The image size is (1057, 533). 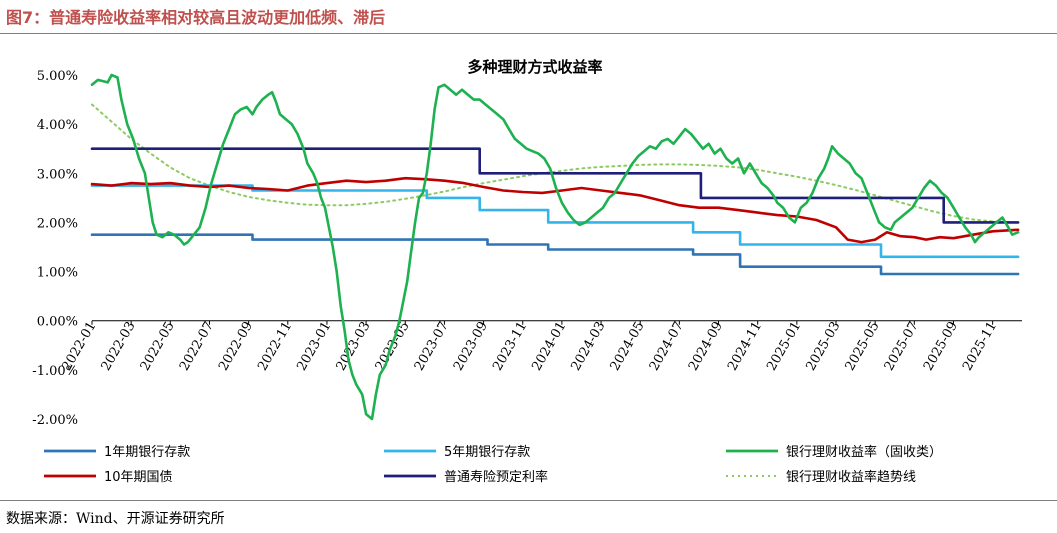 What do you see at coordinates (138, 477) in the screenshot?
I see `legend-label: 10年期国债` at bounding box center [138, 477].